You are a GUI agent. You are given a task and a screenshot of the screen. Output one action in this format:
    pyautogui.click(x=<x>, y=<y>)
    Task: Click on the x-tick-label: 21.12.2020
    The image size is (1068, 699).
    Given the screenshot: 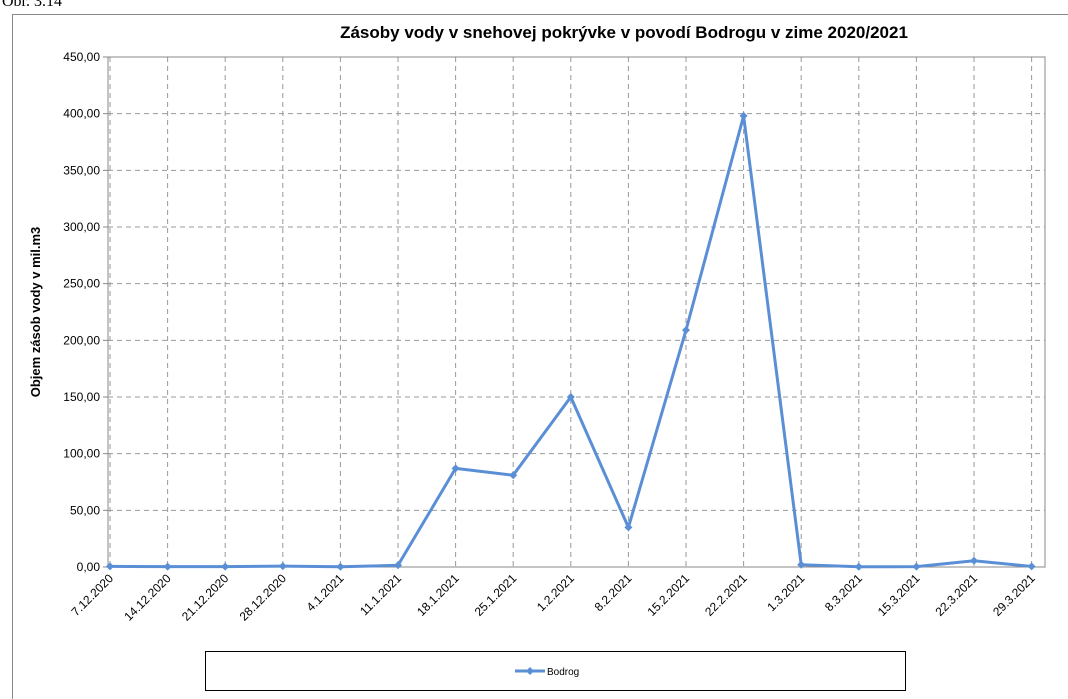 What is the action you would take?
    pyautogui.click(x=205, y=597)
    